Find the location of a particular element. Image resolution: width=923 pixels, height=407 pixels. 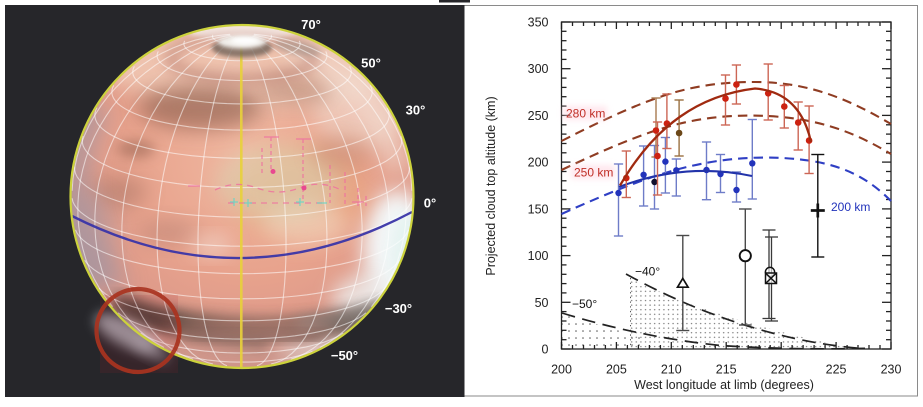

svg-text:West longitude at limb (degree: West longitude at limb (degrees) is located at coordinates (724, 385).